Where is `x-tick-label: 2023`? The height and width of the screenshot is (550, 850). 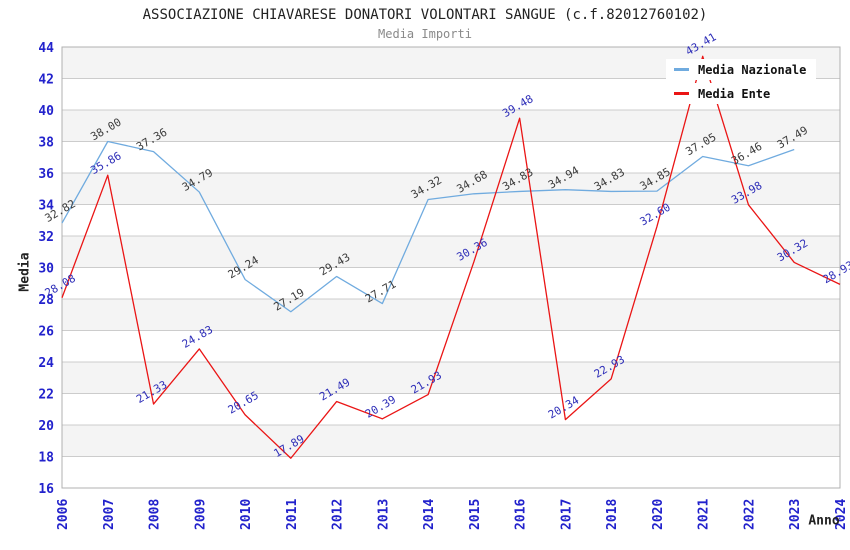 x-tick-label: 2023 is located at coordinates (795, 514).